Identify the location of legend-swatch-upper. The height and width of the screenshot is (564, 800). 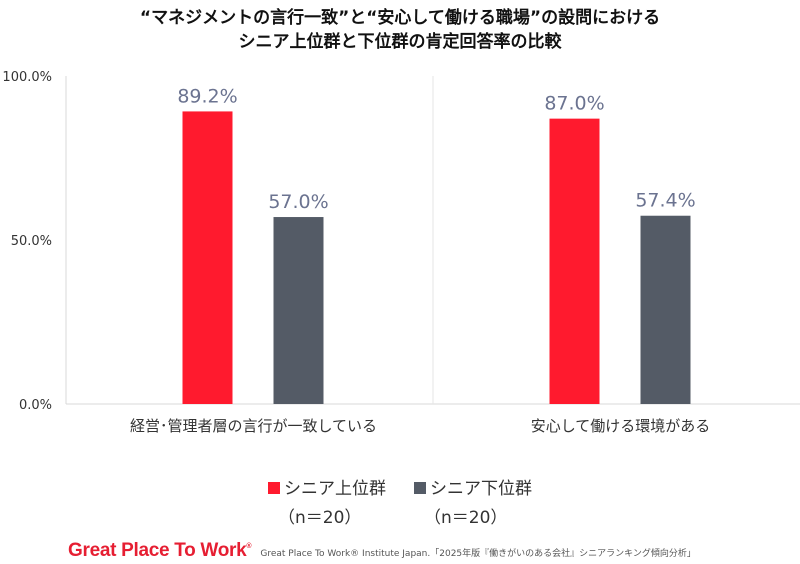
(274, 488).